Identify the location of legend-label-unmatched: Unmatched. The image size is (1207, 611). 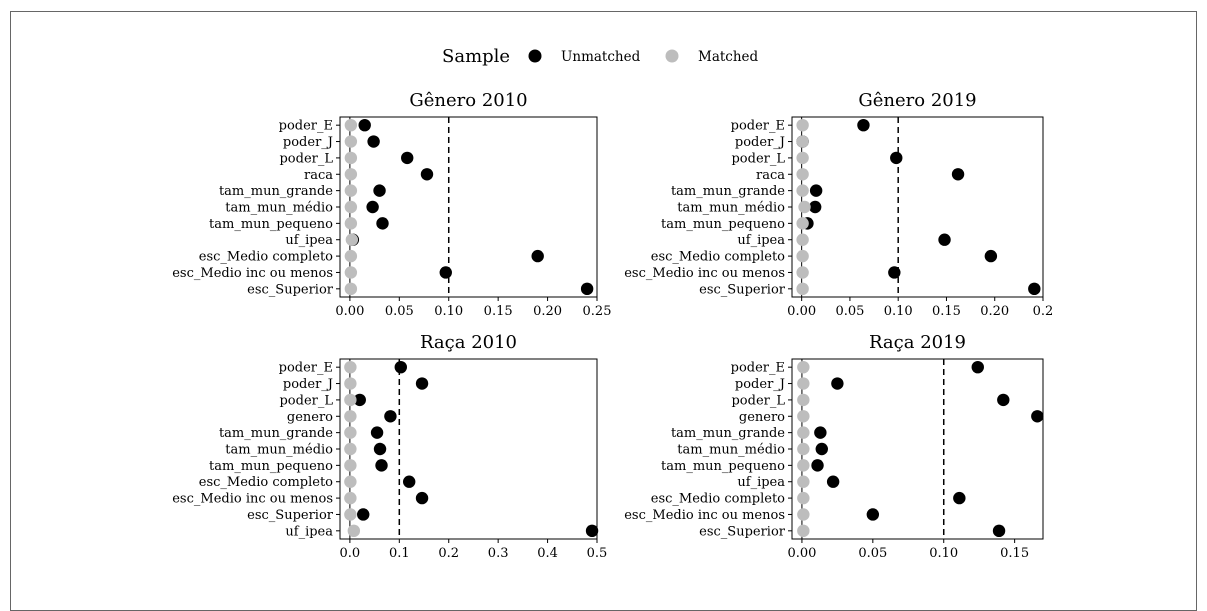
(601, 57).